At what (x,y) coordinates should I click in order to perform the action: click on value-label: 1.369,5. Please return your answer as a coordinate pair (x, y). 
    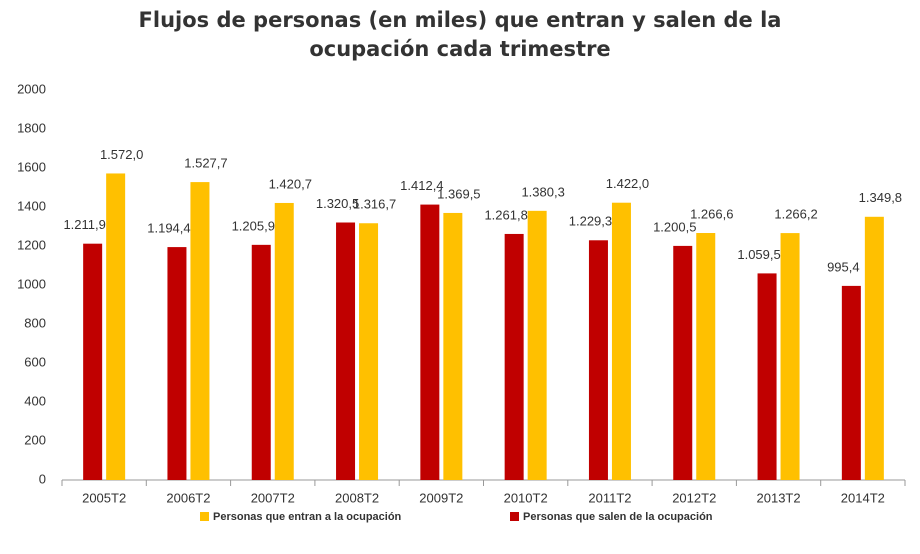
    Looking at the image, I should click on (458, 193).